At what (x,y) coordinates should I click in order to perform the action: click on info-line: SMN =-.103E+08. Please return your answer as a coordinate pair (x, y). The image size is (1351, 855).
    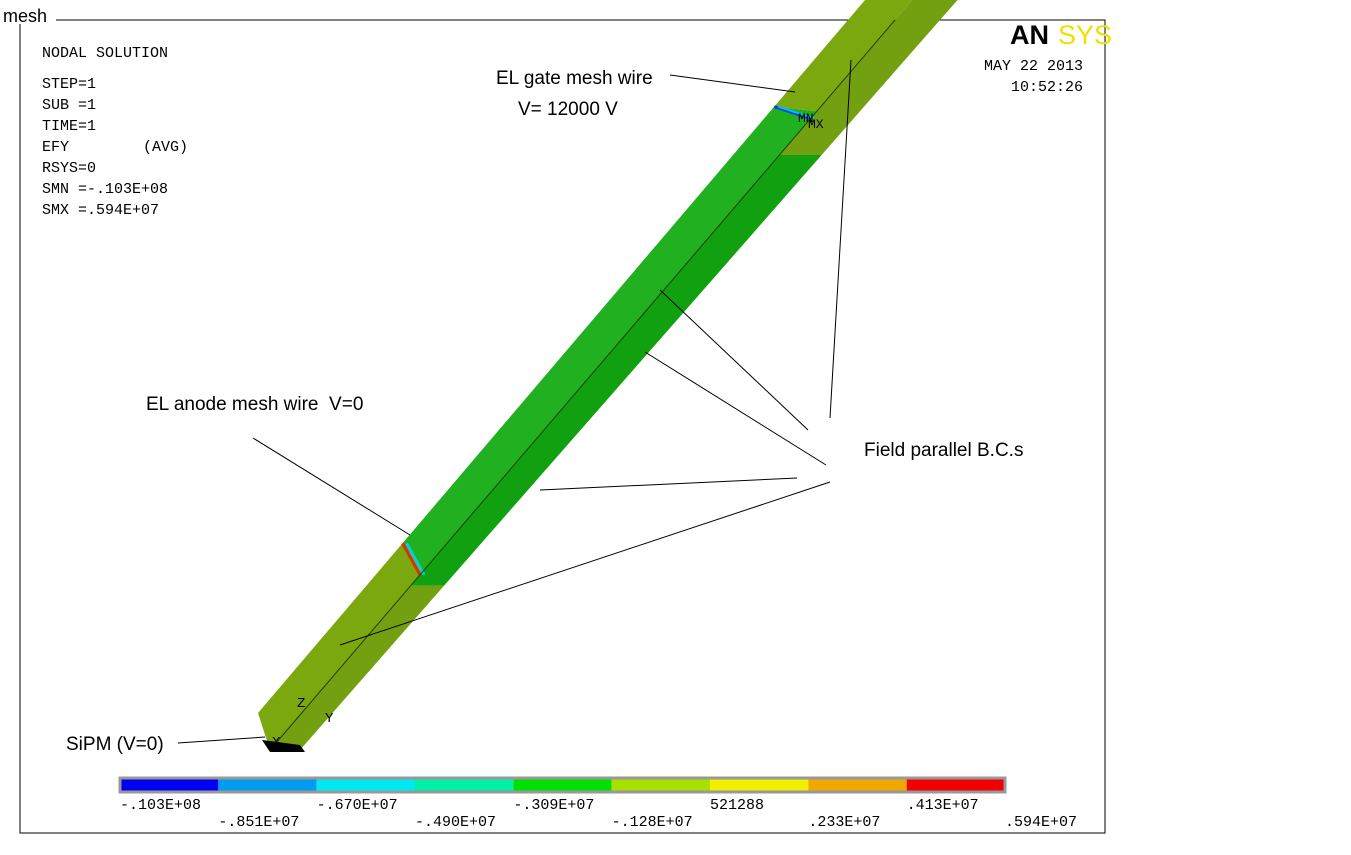
    Looking at the image, I should click on (105, 189).